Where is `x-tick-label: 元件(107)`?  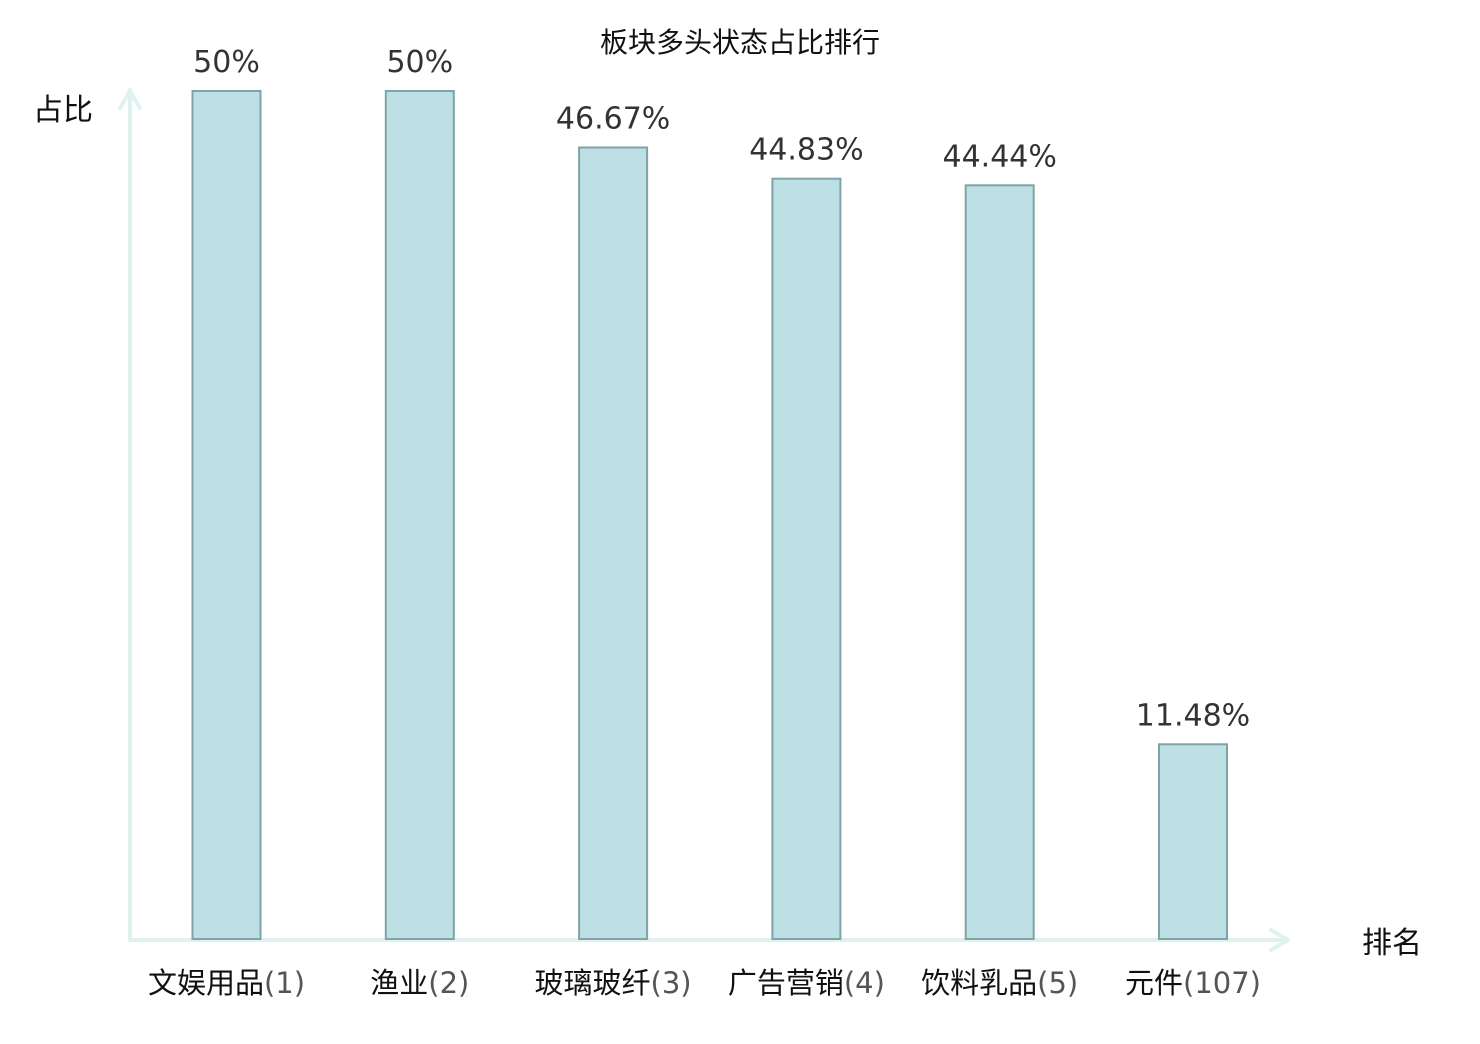
x-tick-label: 元件(107) is located at coordinates (1193, 983).